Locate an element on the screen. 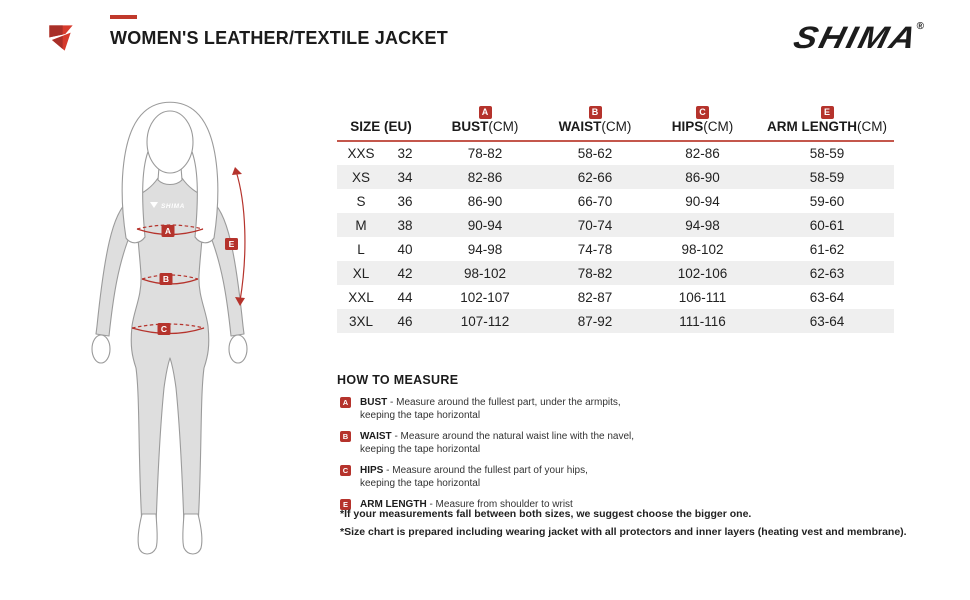 This screenshot has width=970, height=600. figure-right-hand is located at coordinates (238, 349).